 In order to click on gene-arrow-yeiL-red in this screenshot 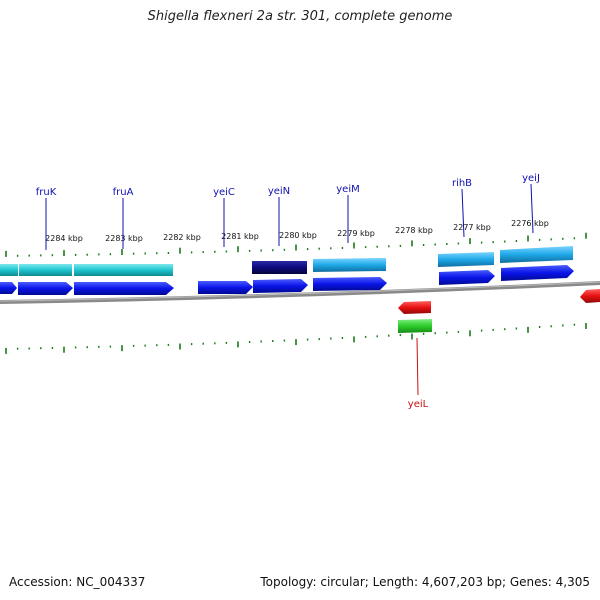, I will do `click(414, 307)`.